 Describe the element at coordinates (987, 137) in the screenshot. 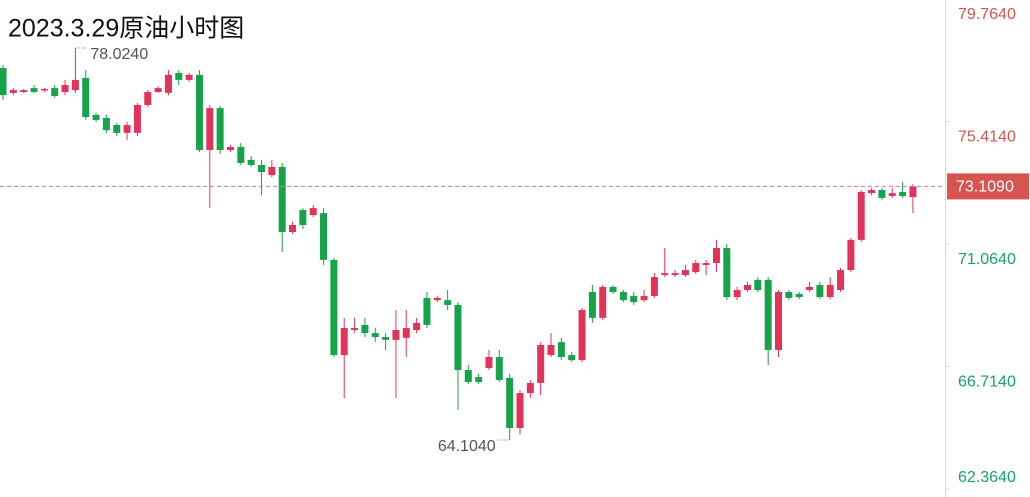

I see `y-tick-label: 75.4140` at that location.